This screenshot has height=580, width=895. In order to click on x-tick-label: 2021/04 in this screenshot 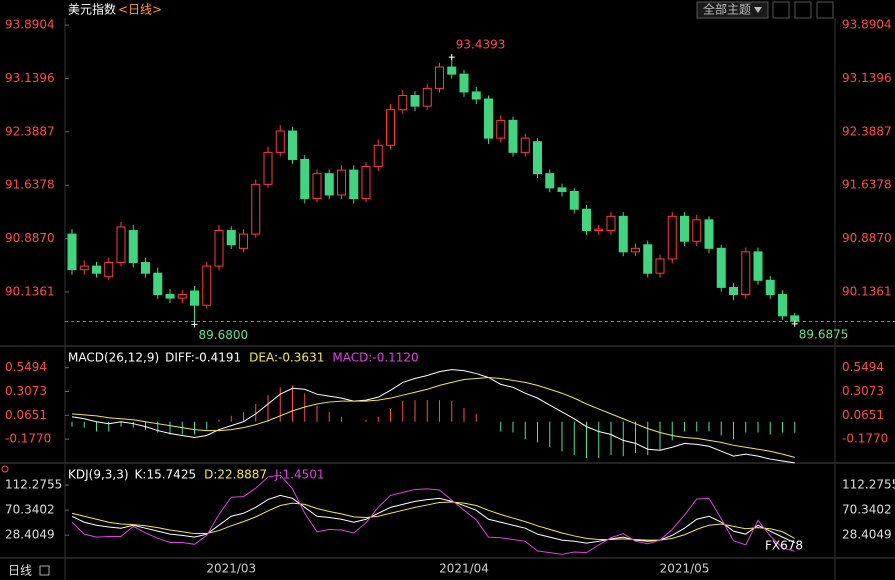, I will do `click(464, 569)`.